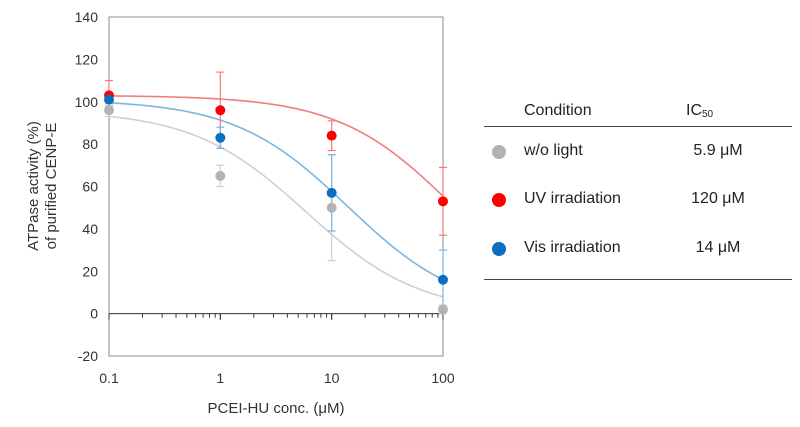 This screenshot has height=427, width=800. Describe the element at coordinates (332, 378) in the screenshot. I see `x-tick-label: 10` at that location.